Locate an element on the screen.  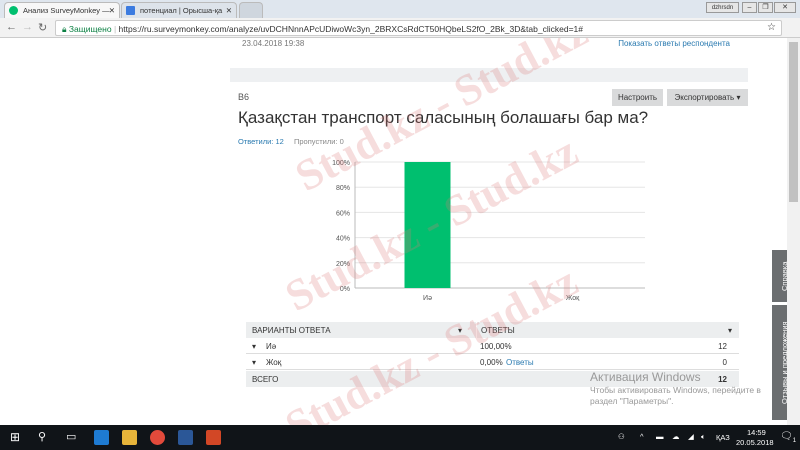
new-tab-button is located at coordinates (251, 10).